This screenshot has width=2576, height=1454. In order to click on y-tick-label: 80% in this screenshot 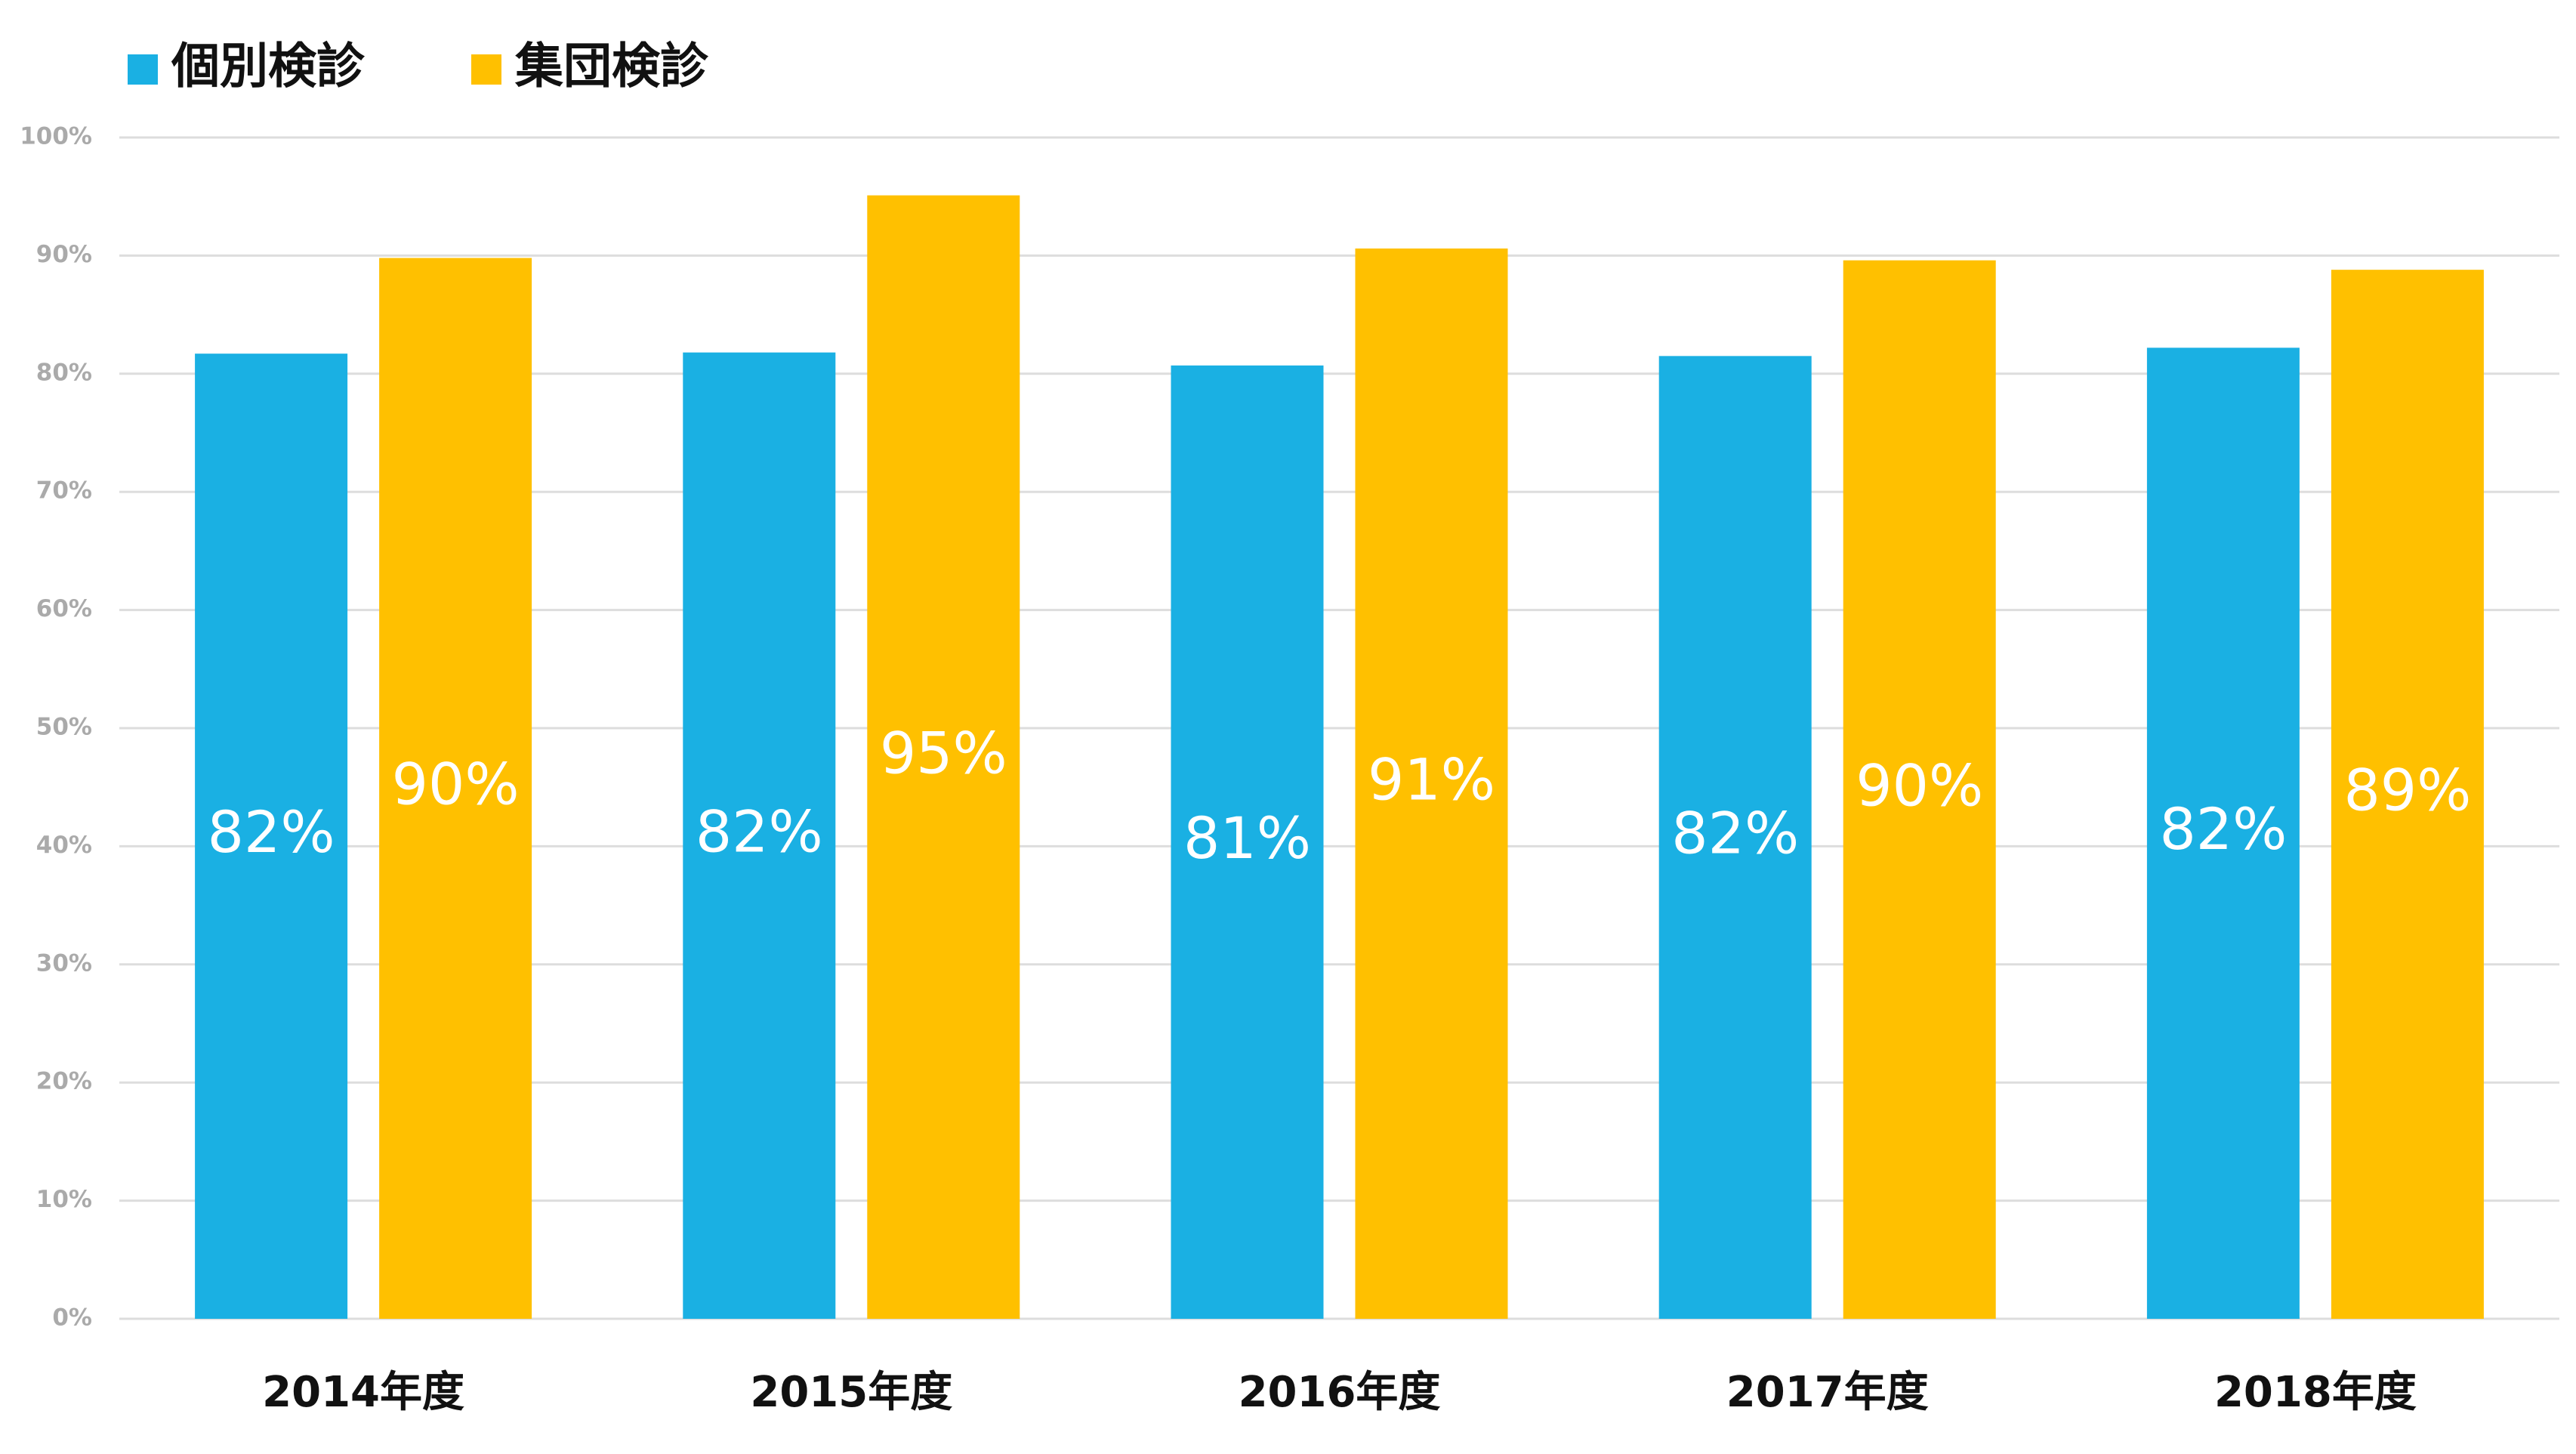, I will do `click(64, 372)`.